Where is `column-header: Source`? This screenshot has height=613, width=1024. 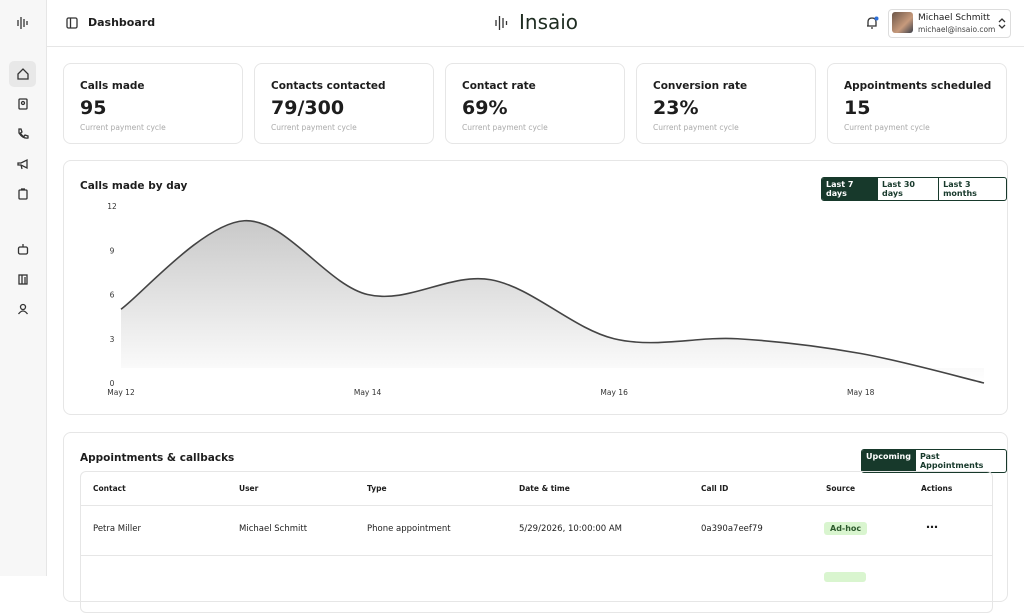 column-header: Source is located at coordinates (841, 488).